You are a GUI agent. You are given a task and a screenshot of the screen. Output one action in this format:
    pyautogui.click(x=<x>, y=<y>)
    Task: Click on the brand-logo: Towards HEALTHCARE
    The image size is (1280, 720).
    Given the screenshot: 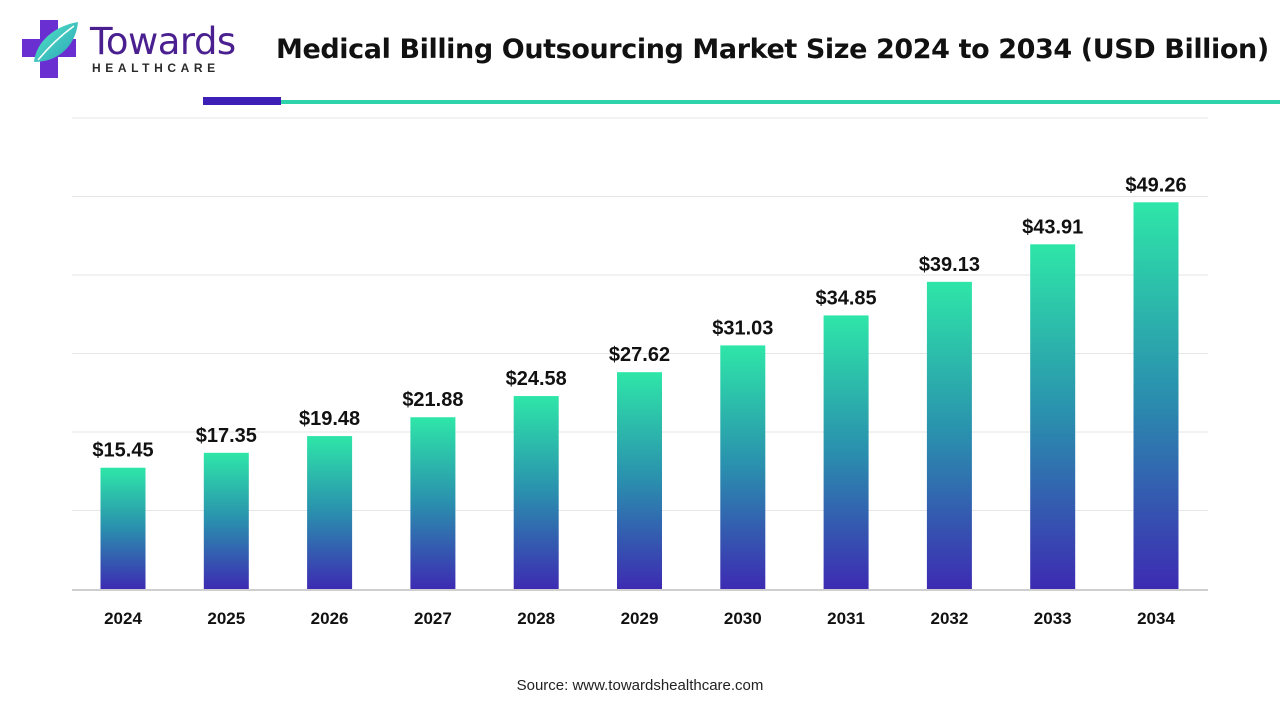 What is the action you would take?
    pyautogui.click(x=128, y=49)
    